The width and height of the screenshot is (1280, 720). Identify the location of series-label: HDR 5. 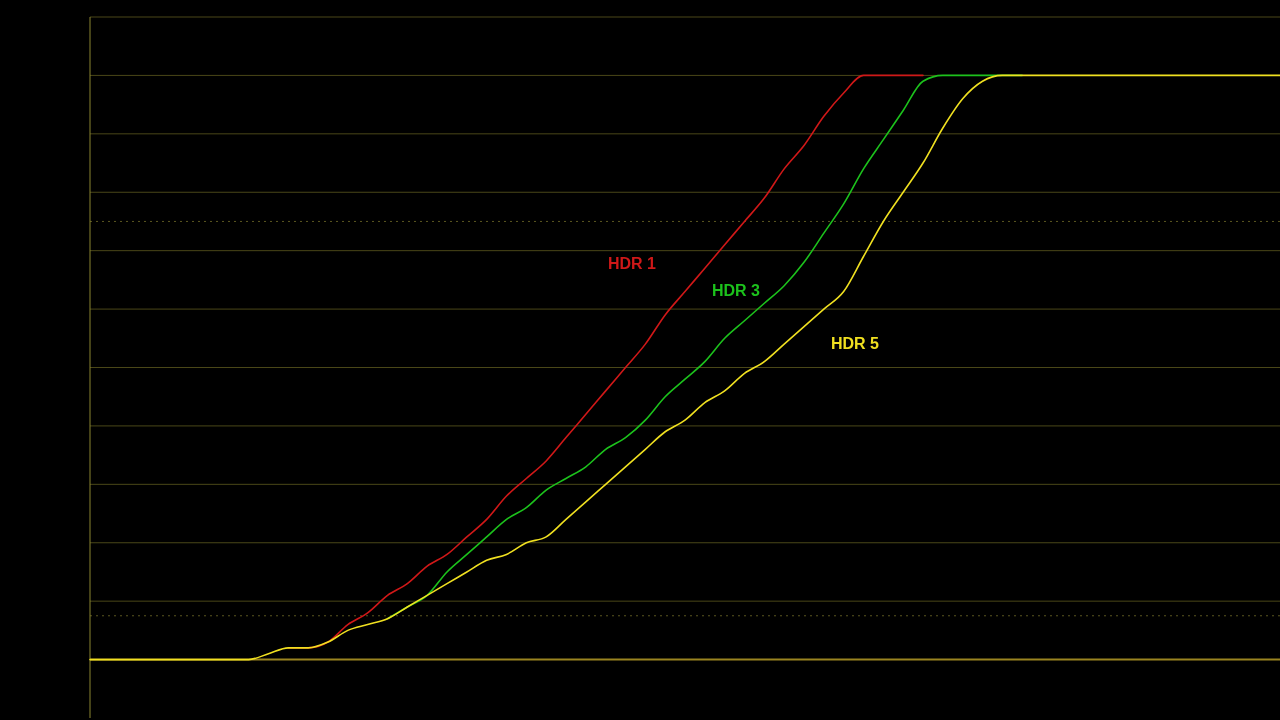
(855, 344).